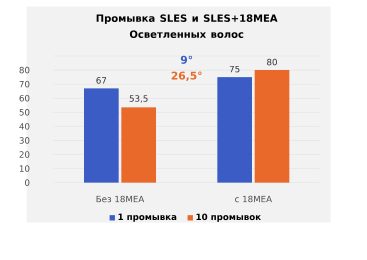 This screenshot has width=367, height=260. Describe the element at coordinates (25, 70) in the screenshot. I see `y-tick-label: 80` at that location.